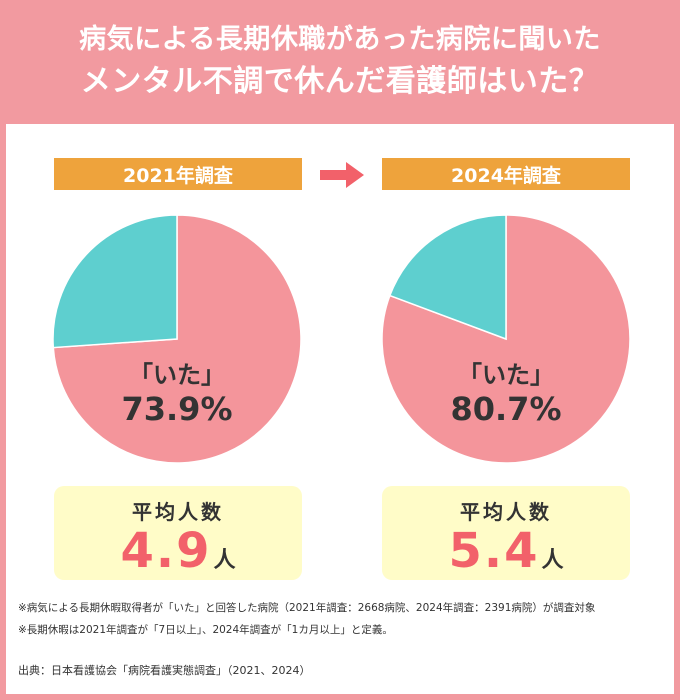  I want to click on average-value: 5.4, so click(494, 551).